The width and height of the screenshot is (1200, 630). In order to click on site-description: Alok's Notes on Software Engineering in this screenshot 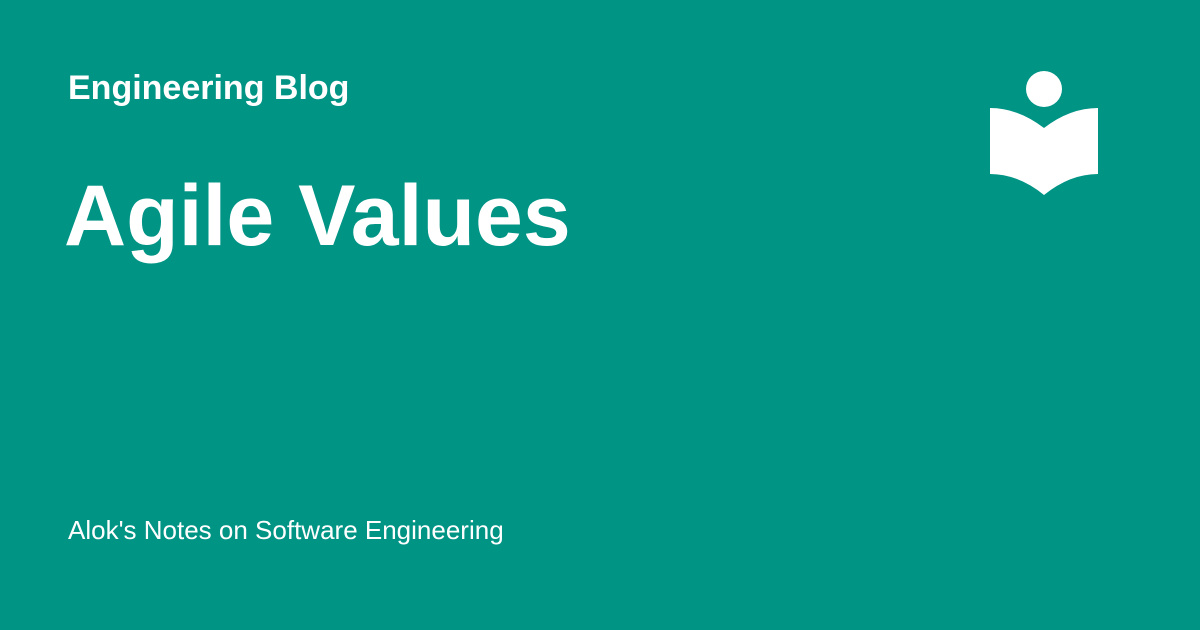, I will do `click(286, 530)`.